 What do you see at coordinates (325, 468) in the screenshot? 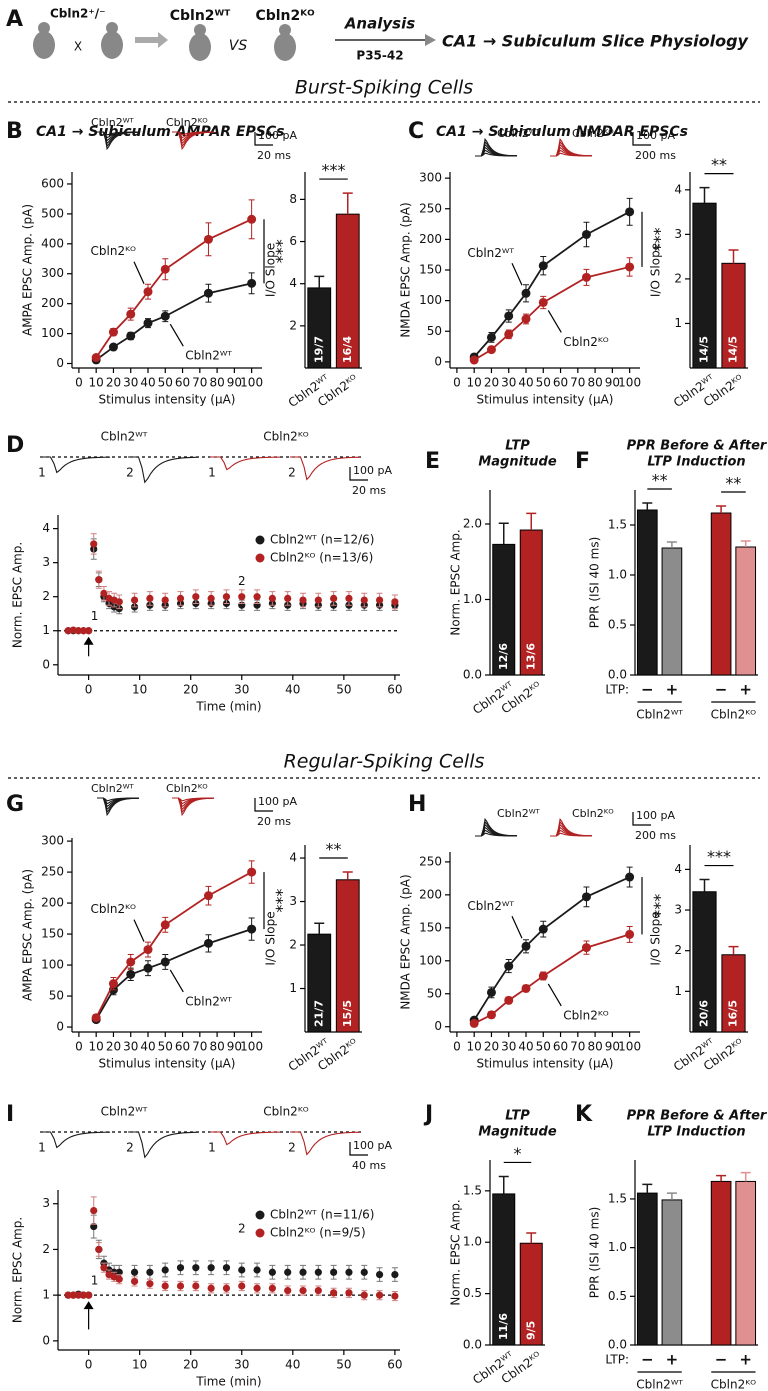
I see `trace` at bounding box center [325, 468].